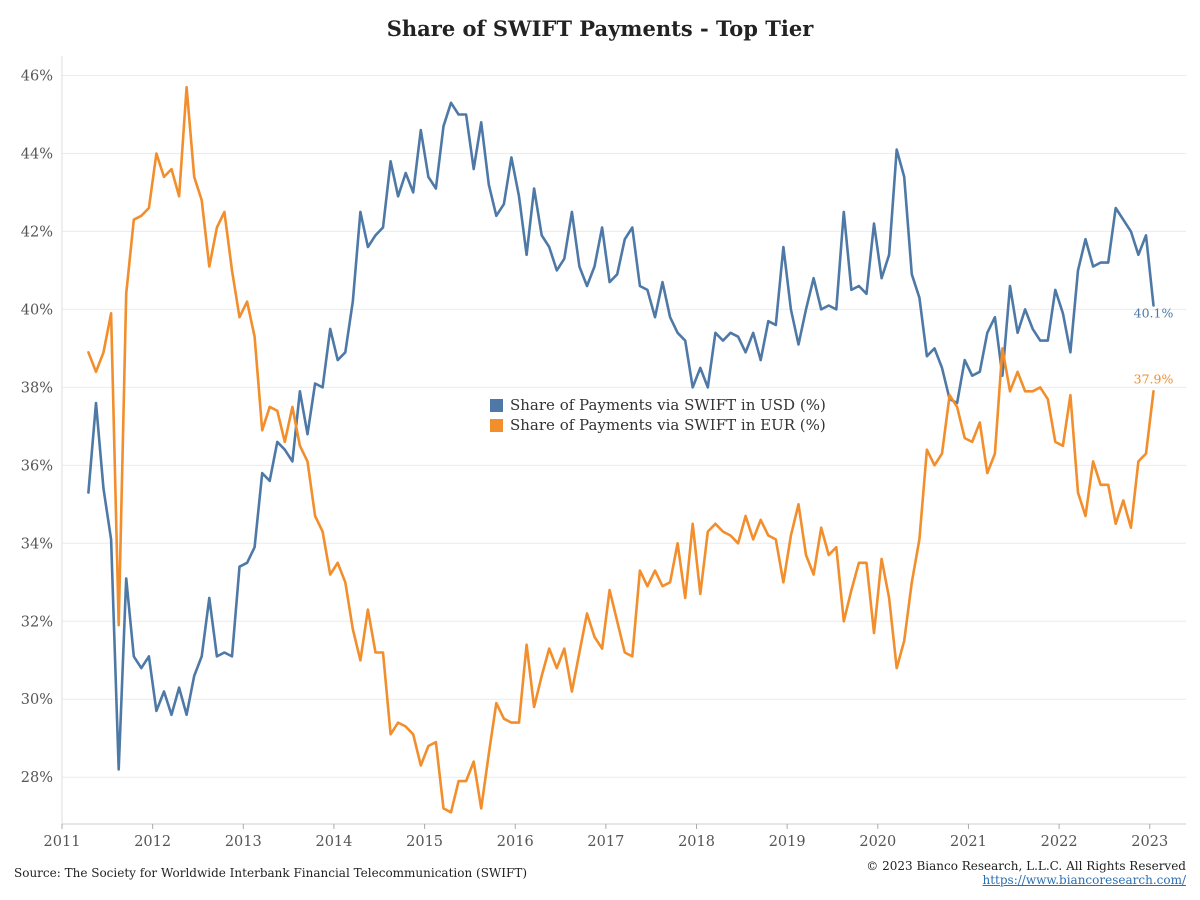  Describe the element at coordinates (37, 310) in the screenshot. I see `y-tick-label: 40%` at that location.